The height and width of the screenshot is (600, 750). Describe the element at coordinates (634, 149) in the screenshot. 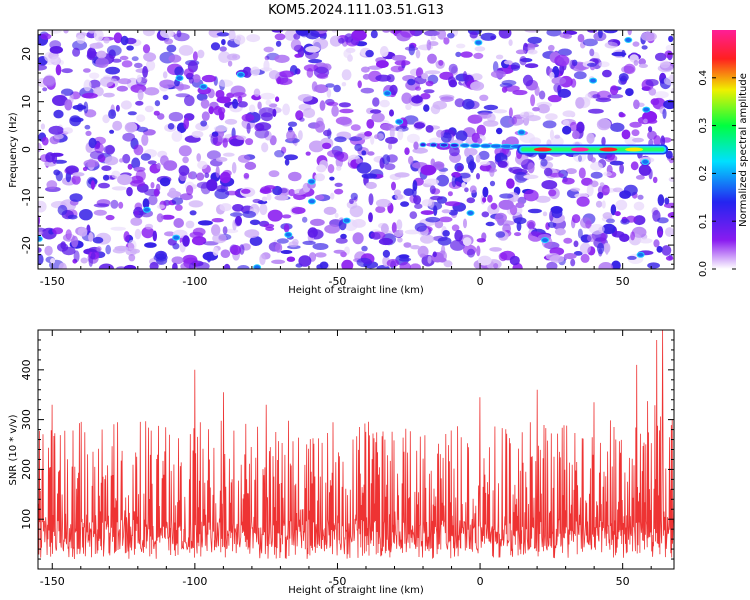

I see `carrier-hotspot` at that location.